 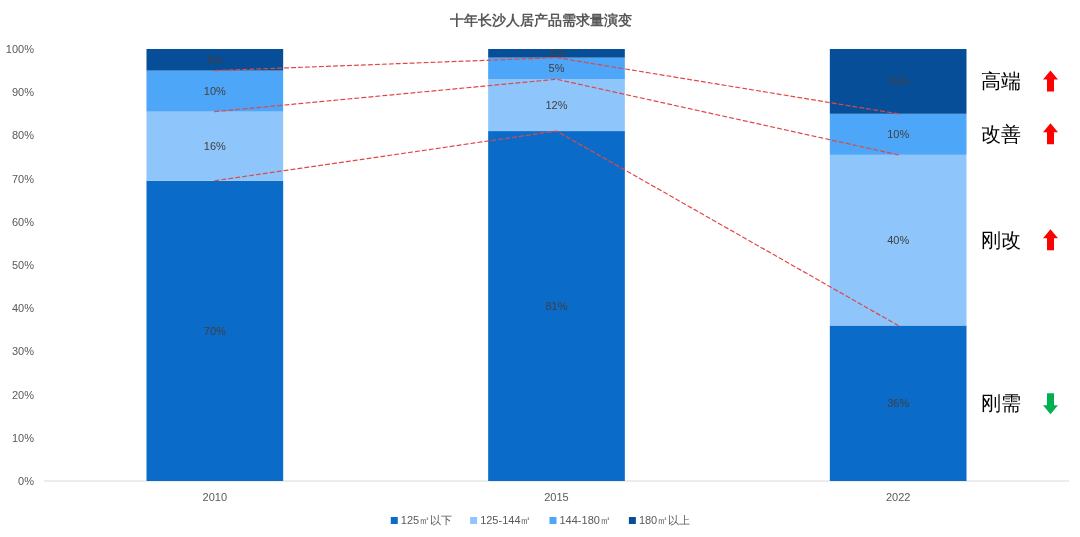 I want to click on data-label: 81%, so click(x=556, y=306).